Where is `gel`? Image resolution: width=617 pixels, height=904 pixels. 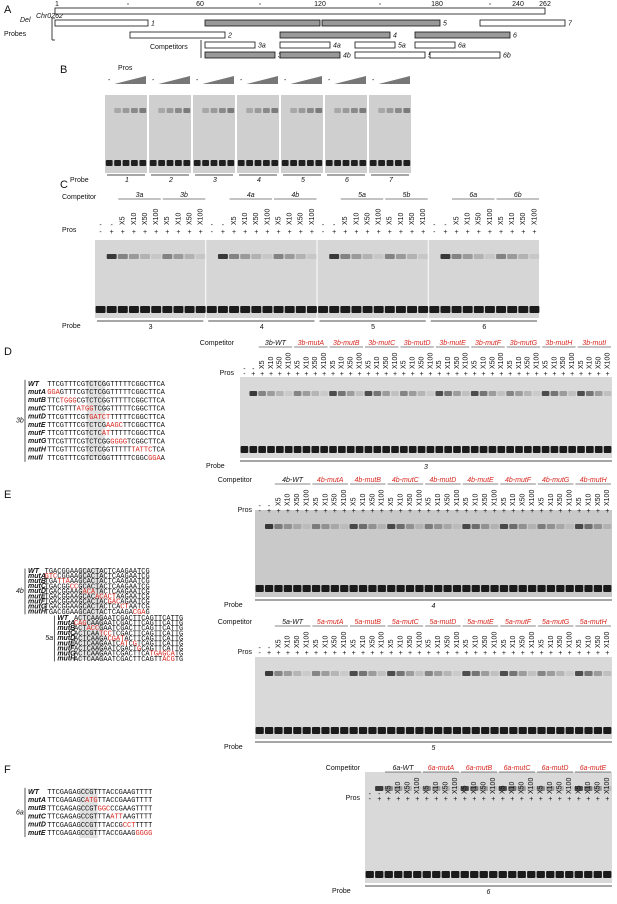
gel is located at coordinates (483, 279).